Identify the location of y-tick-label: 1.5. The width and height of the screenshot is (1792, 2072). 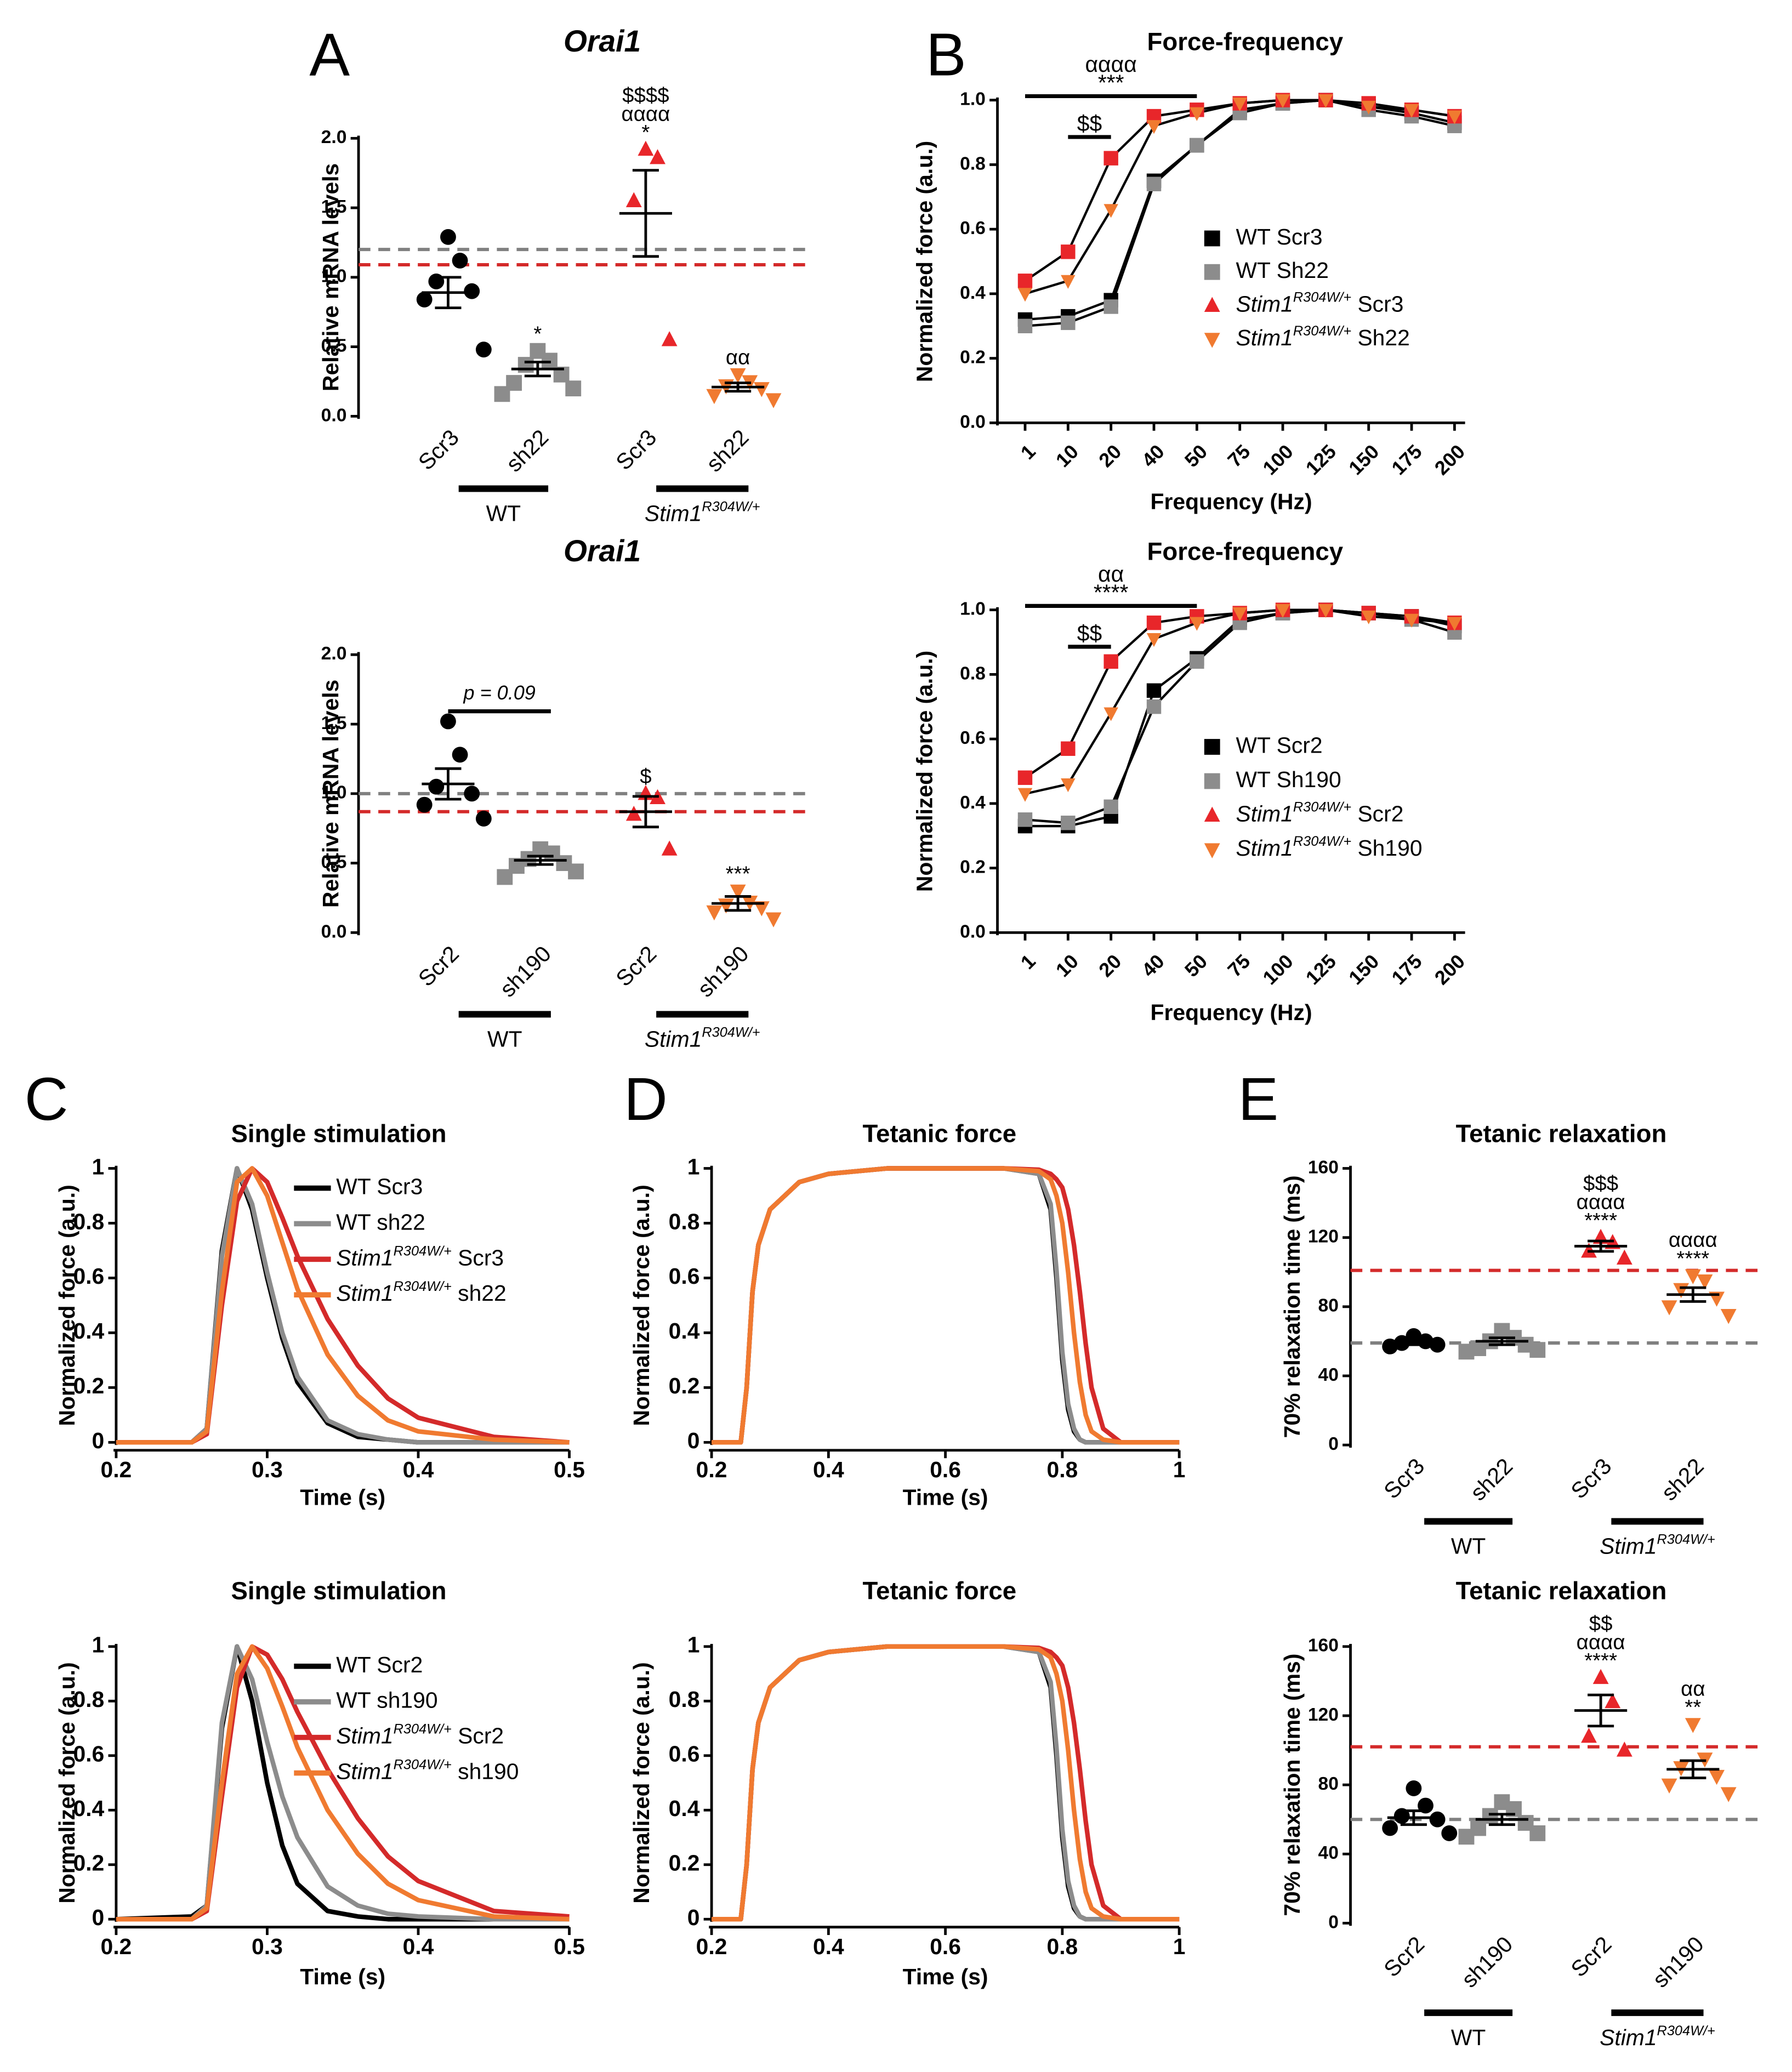
(334, 207).